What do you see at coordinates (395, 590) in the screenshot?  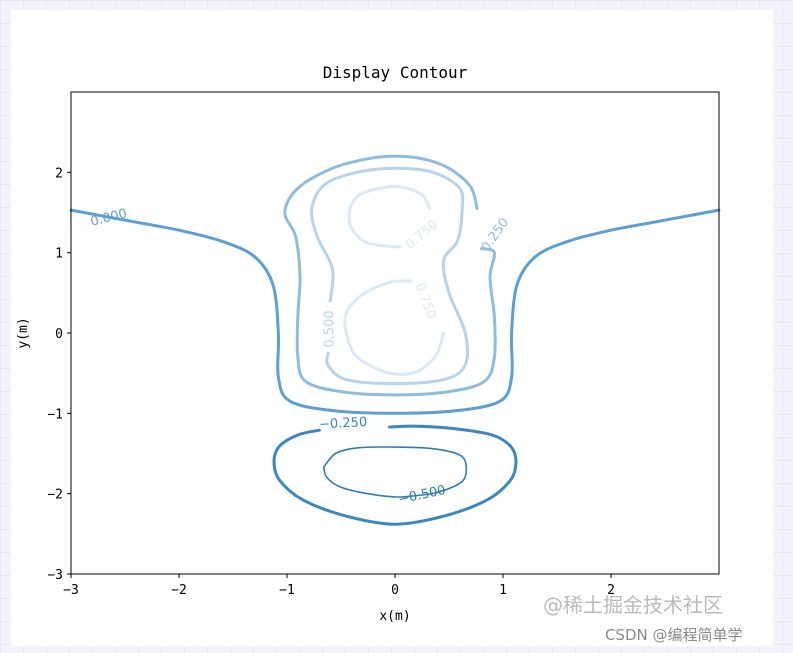 I see `x-tick-label: 0` at bounding box center [395, 590].